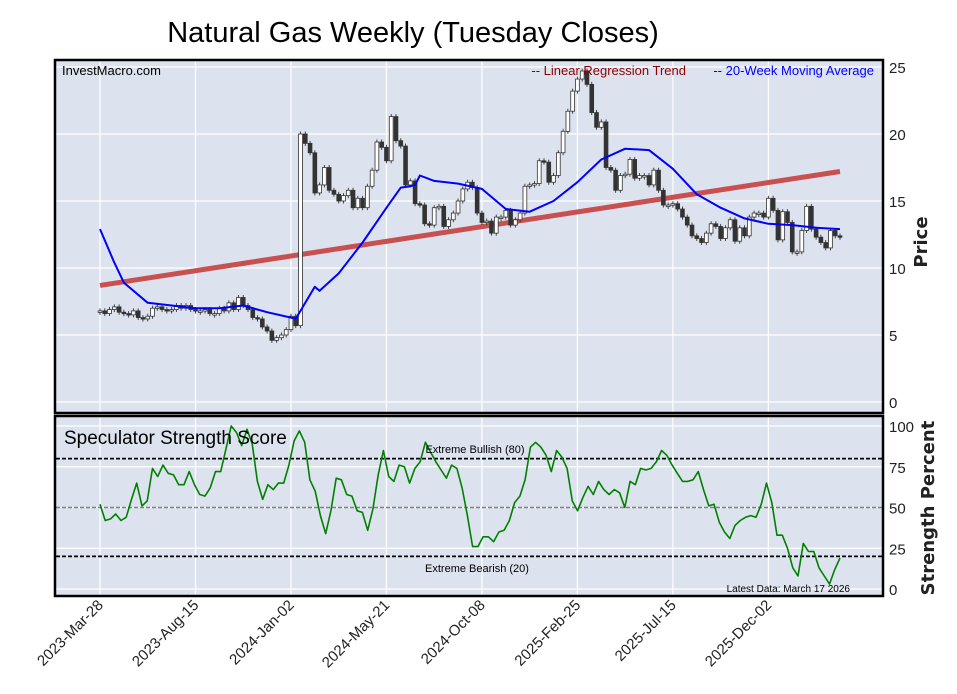 The height and width of the screenshot is (694, 957). What do you see at coordinates (262, 633) in the screenshot?
I see `x-tick-label: 2024-Jan-02` at bounding box center [262, 633].